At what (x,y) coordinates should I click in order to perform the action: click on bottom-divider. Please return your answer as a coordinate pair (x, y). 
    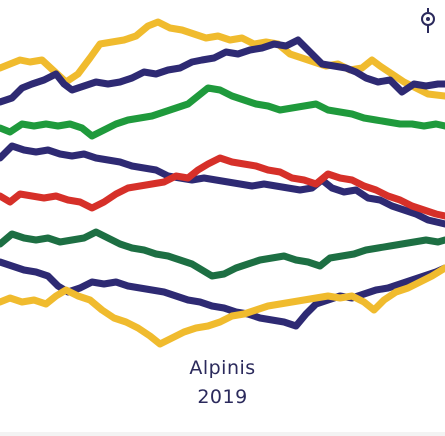
    Looking at the image, I should click on (222, 434).